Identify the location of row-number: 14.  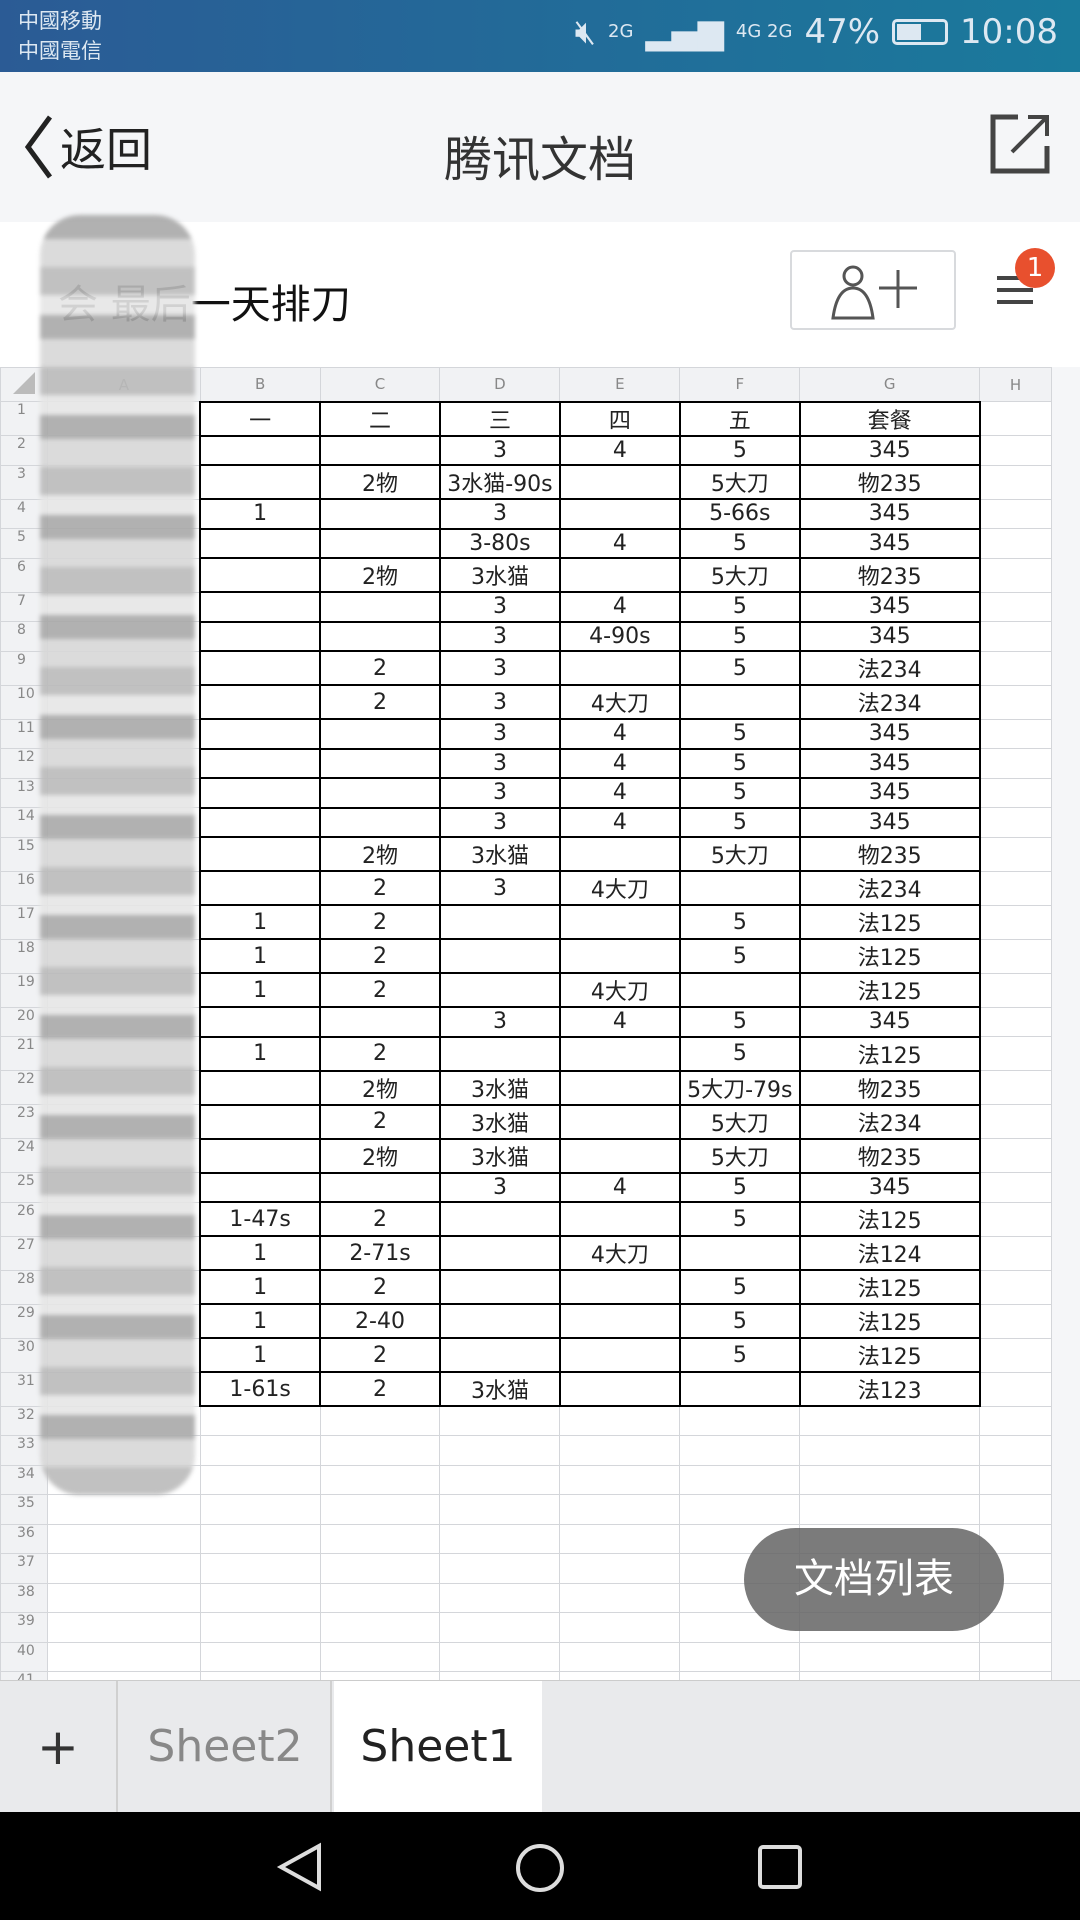
(24, 822).